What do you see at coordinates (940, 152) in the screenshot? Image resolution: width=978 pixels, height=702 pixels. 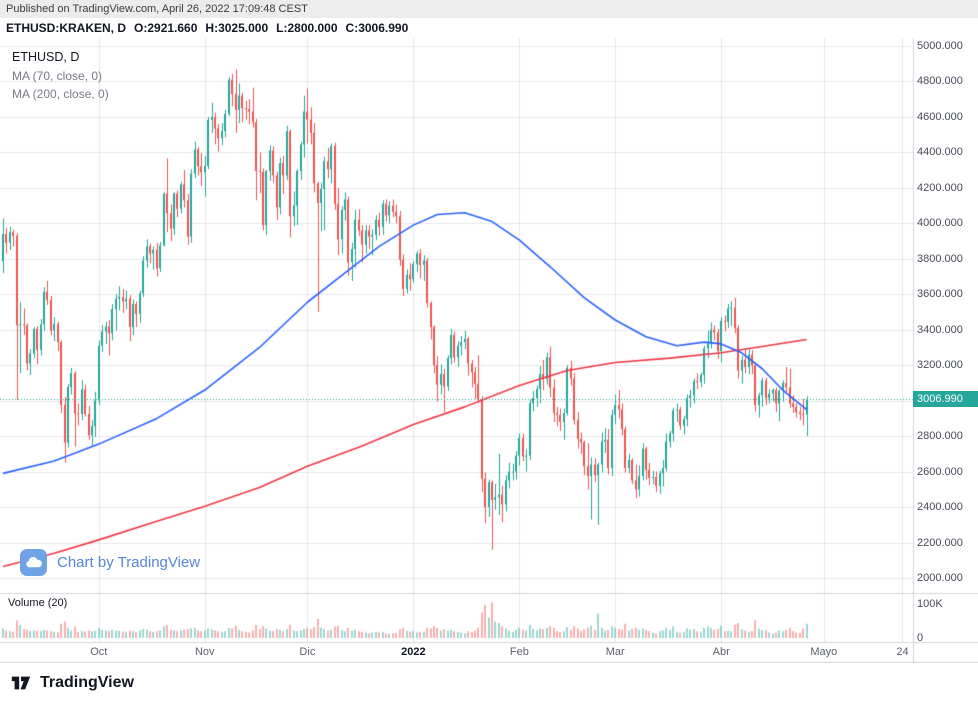 I see `price-axis-label: 4400.000` at bounding box center [940, 152].